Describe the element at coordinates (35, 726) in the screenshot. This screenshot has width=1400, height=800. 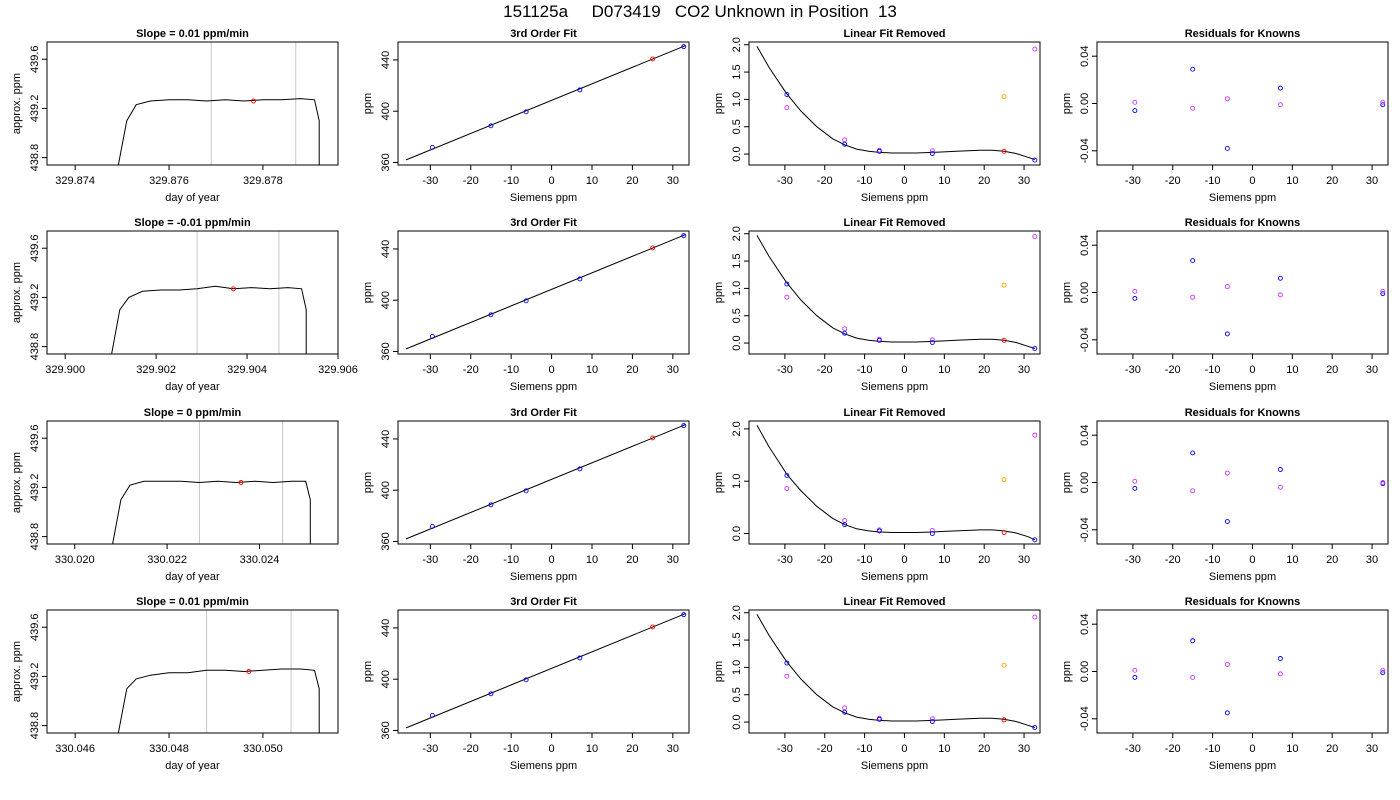
I see `y-tick-label: 438.8` at that location.